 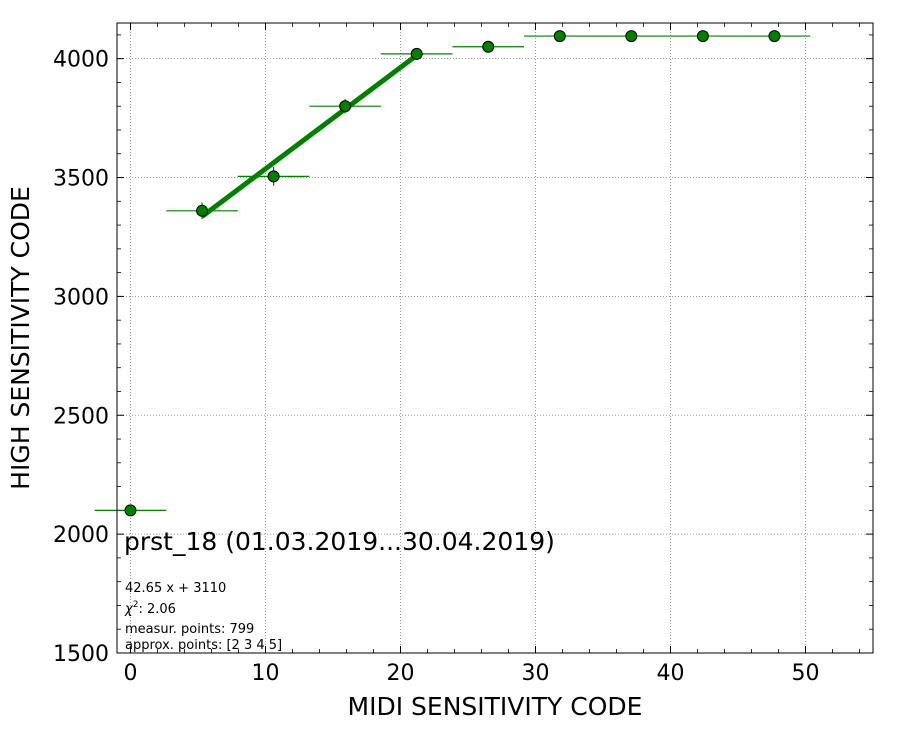 I want to click on chi2-value: : 2.06, so click(x=156, y=609).